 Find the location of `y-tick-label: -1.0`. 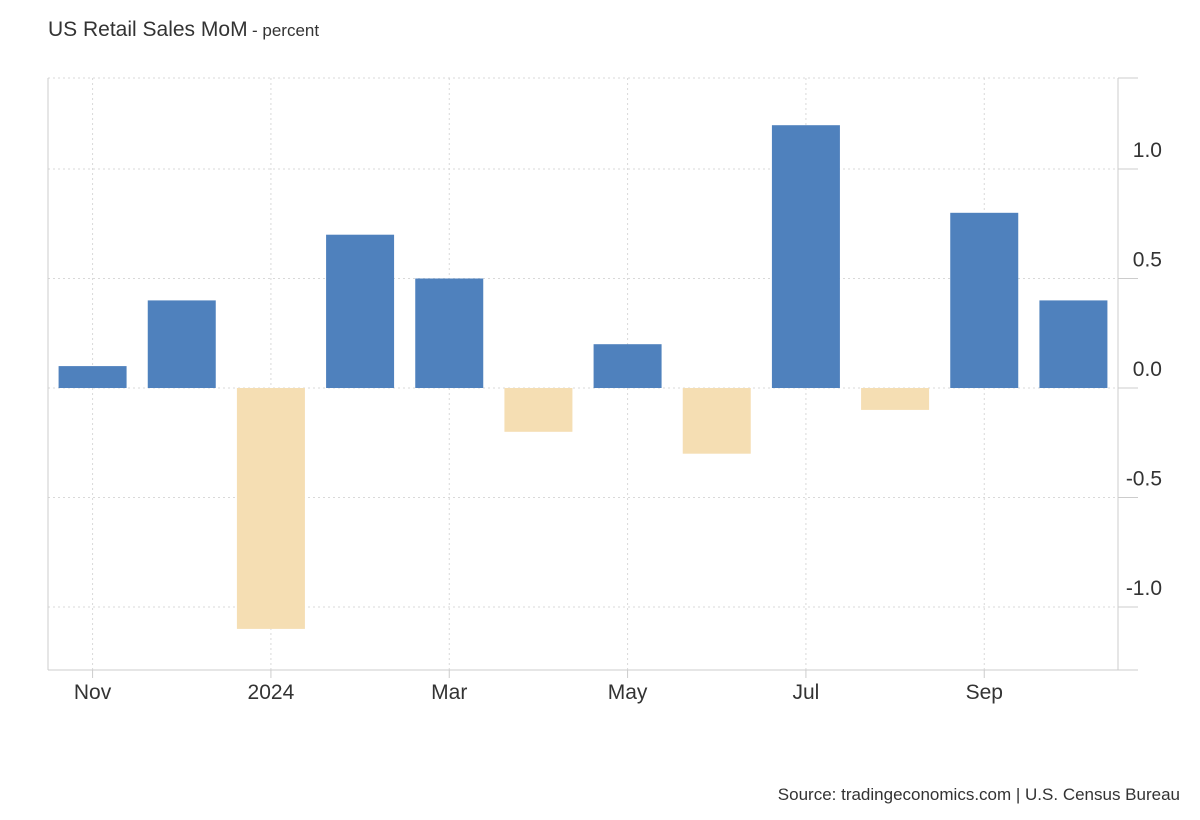

y-tick-label: -1.0 is located at coordinates (1144, 588).